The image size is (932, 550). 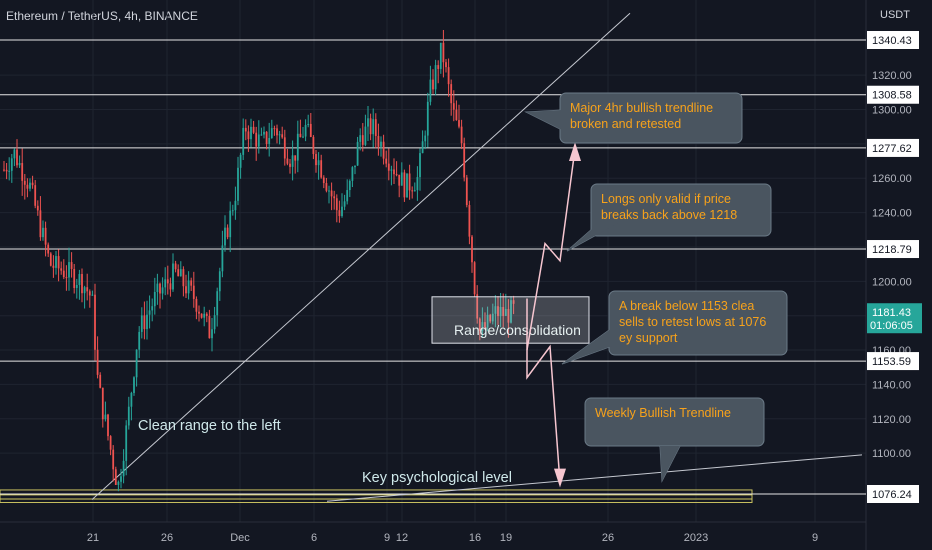 I want to click on level-price-label: 1308.58, so click(x=892, y=96).